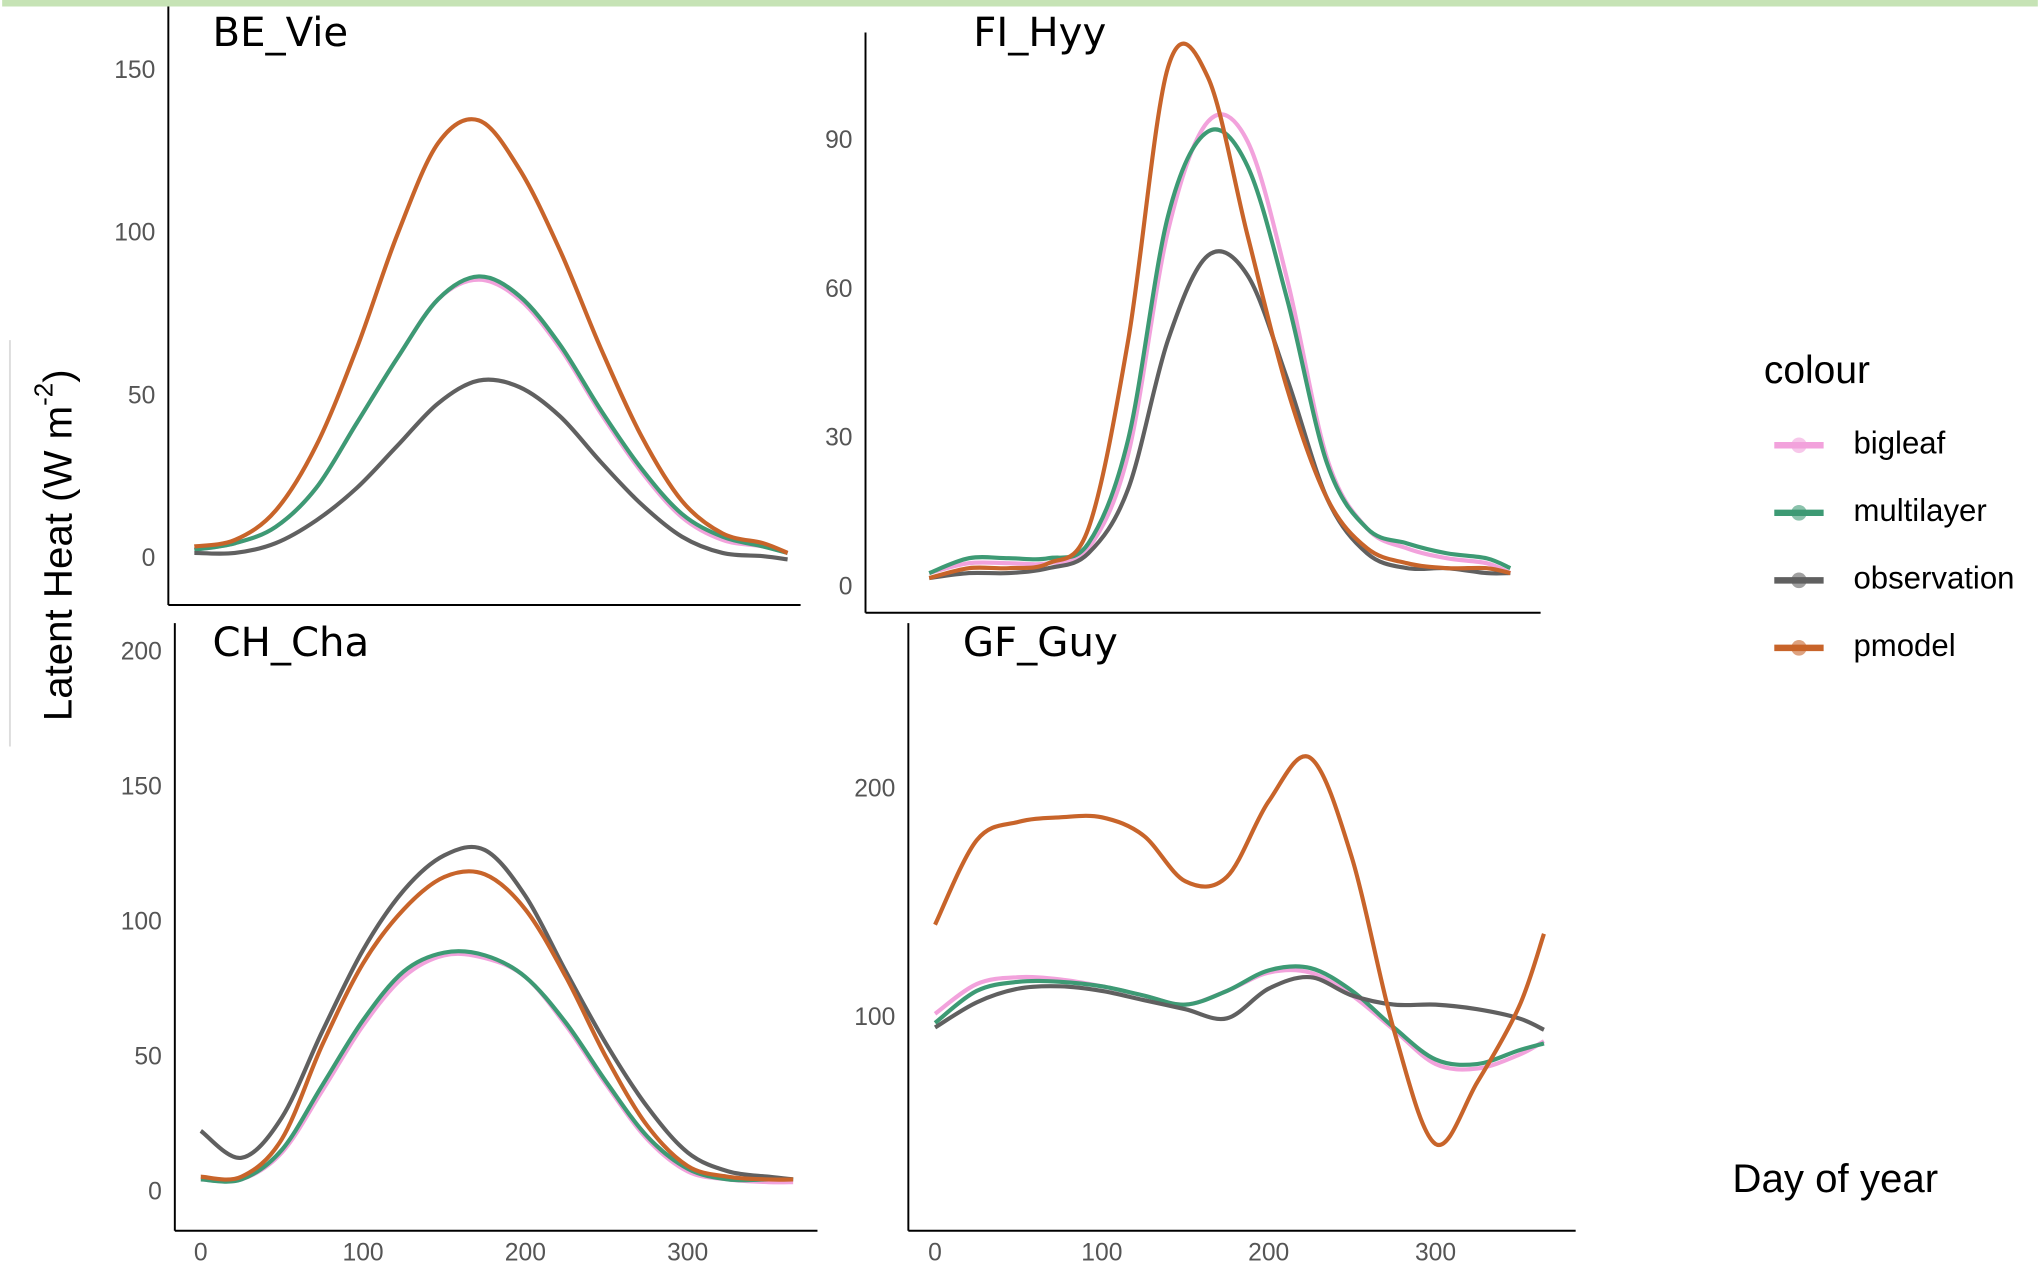 Image resolution: width=2040 pixels, height=1271 pixels. What do you see at coordinates (838, 289) in the screenshot?
I see `y-tick-label: 60` at bounding box center [838, 289].